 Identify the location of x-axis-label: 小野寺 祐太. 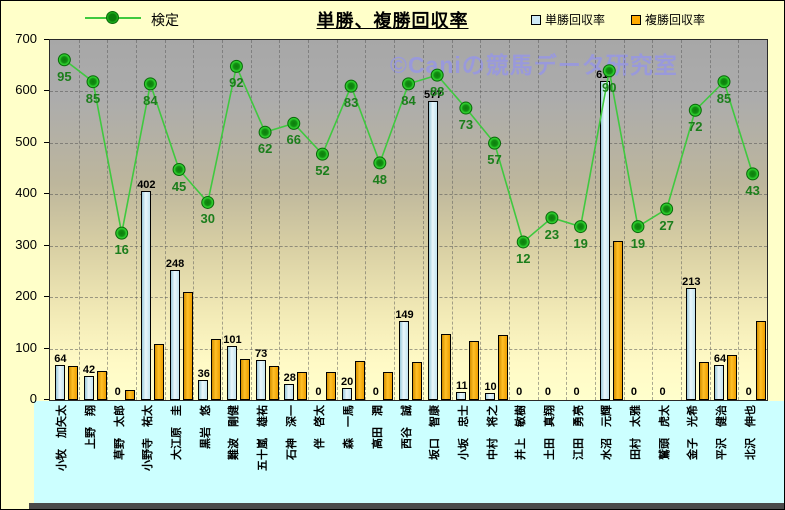
(148, 438).